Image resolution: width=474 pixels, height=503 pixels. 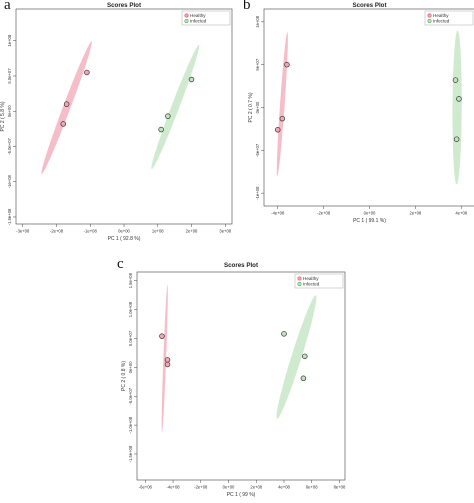 What do you see at coordinates (146, 487) in the screenshot?
I see `x-tick-label: -6e+08` at bounding box center [146, 487].